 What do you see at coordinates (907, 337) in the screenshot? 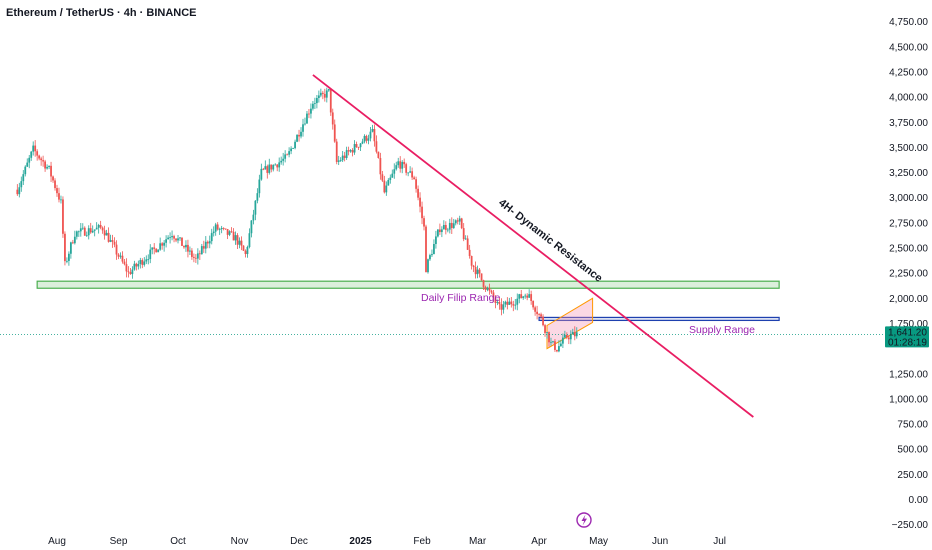
I see `last-price-tag-background` at bounding box center [907, 337].